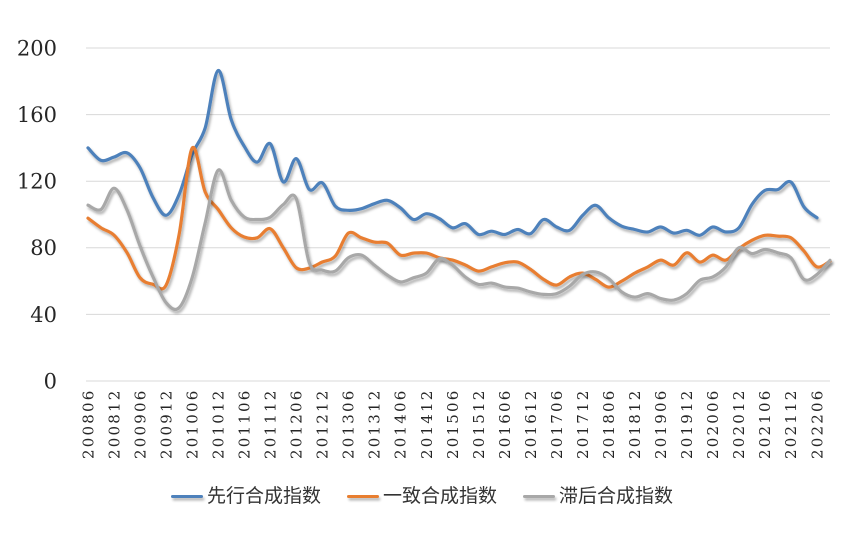 This screenshot has height=542, width=844. Describe the element at coordinates (817, 424) in the screenshot. I see `x-axis-tick-label: 202206` at that location.